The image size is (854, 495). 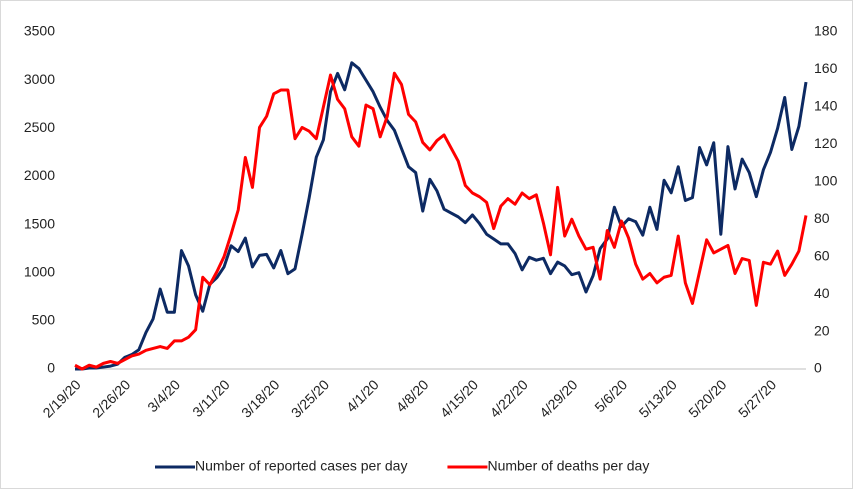 What do you see at coordinates (39, 175) in the screenshot?
I see `y-tick-label: 2000` at bounding box center [39, 175].